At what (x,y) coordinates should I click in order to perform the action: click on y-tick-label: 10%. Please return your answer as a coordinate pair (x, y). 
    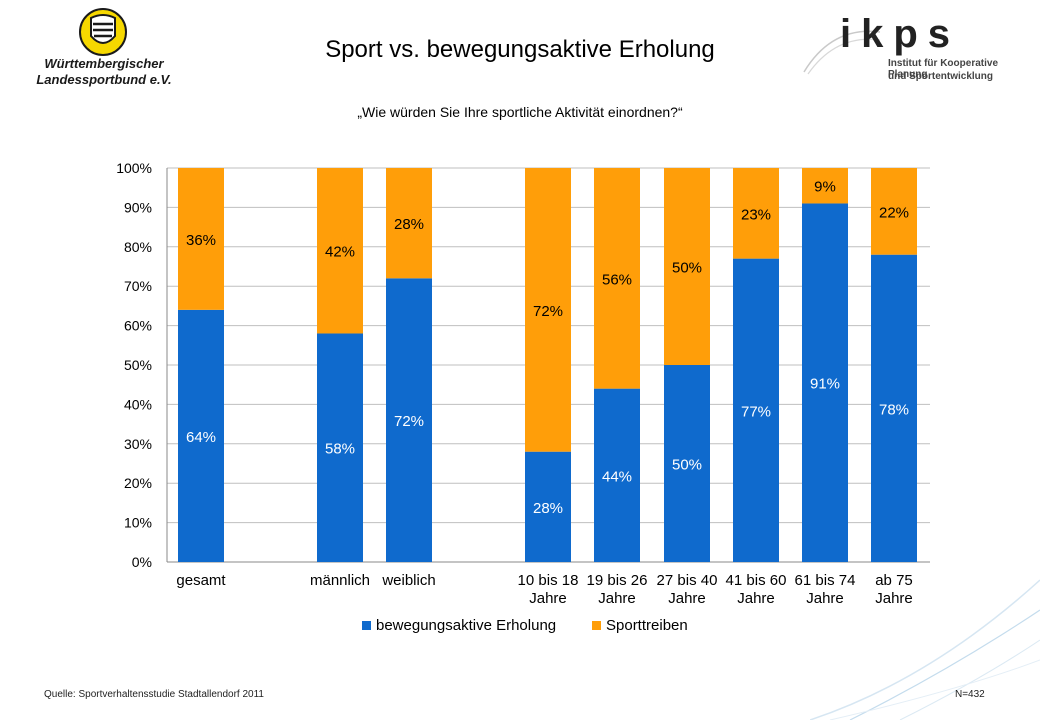
    Looking at the image, I should click on (138, 523).